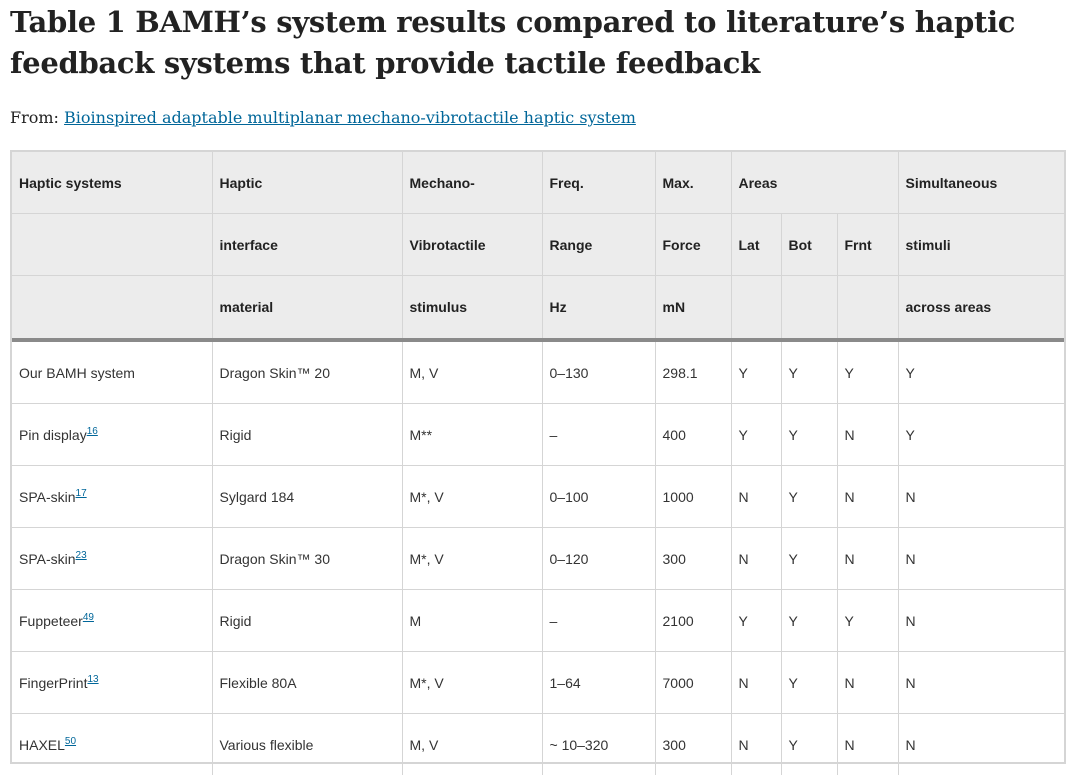 Image resolution: width=1080 pixels, height=775 pixels. I want to click on header-cell: Force, so click(693, 245).